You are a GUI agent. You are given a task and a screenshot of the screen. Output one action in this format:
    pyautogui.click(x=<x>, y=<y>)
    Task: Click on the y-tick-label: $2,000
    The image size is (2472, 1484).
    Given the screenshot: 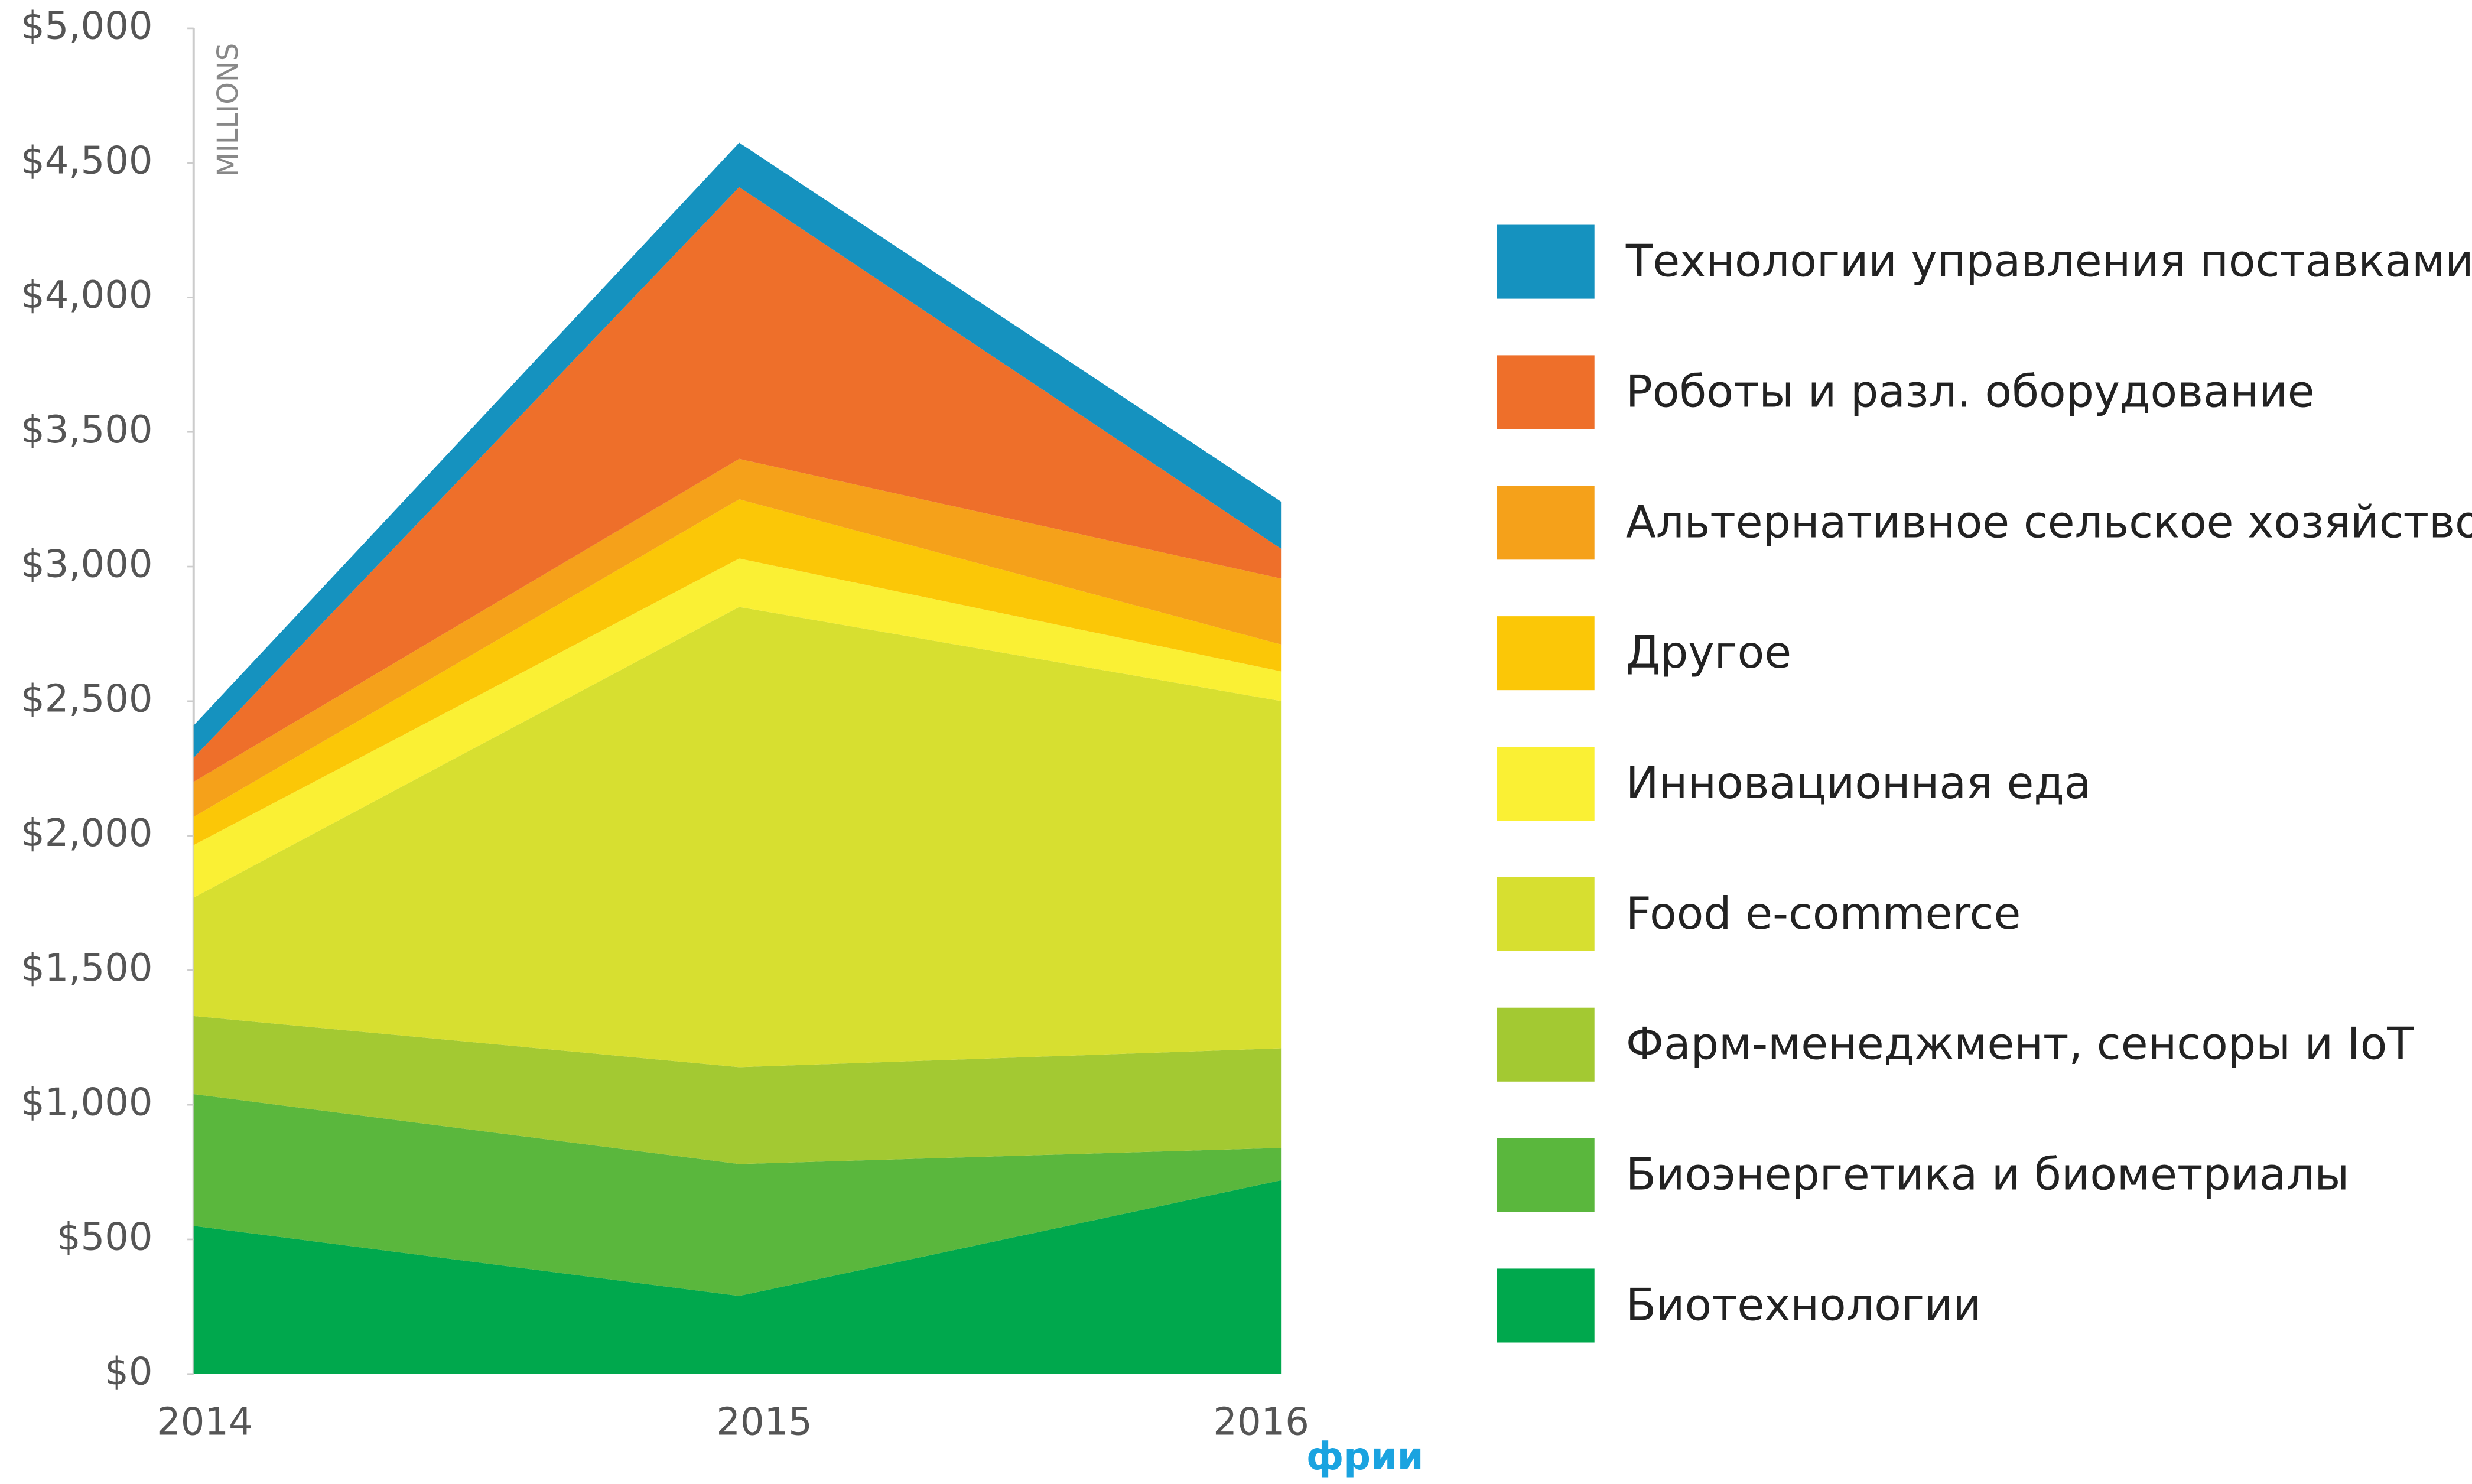 What is the action you would take?
    pyautogui.click(x=86, y=833)
    